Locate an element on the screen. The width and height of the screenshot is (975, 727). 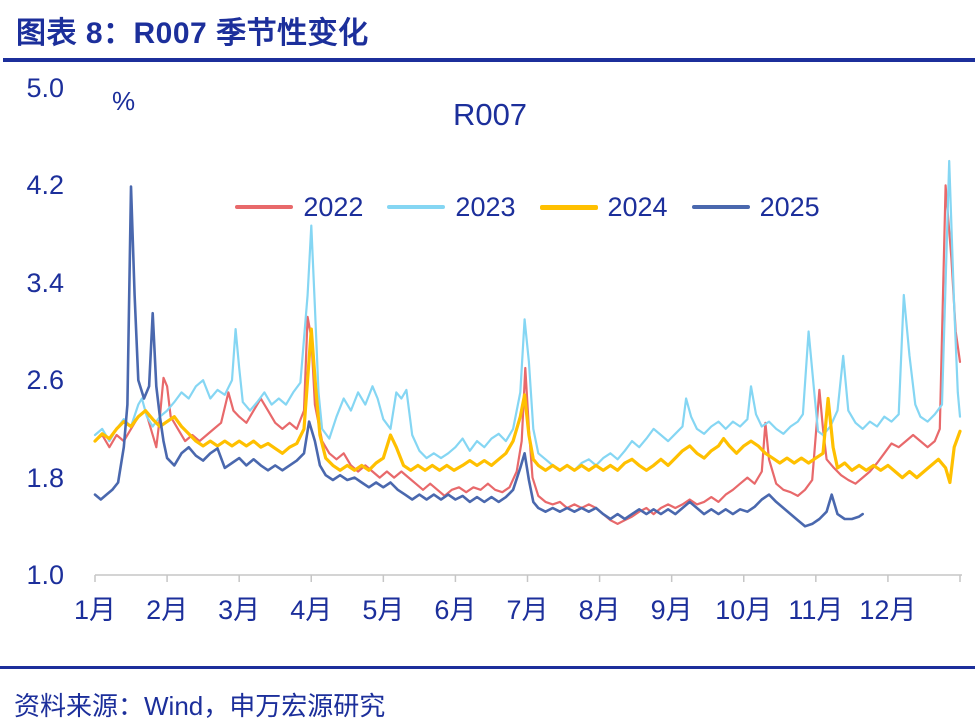
x-tick-label: 3月 is located at coordinates (239, 610).